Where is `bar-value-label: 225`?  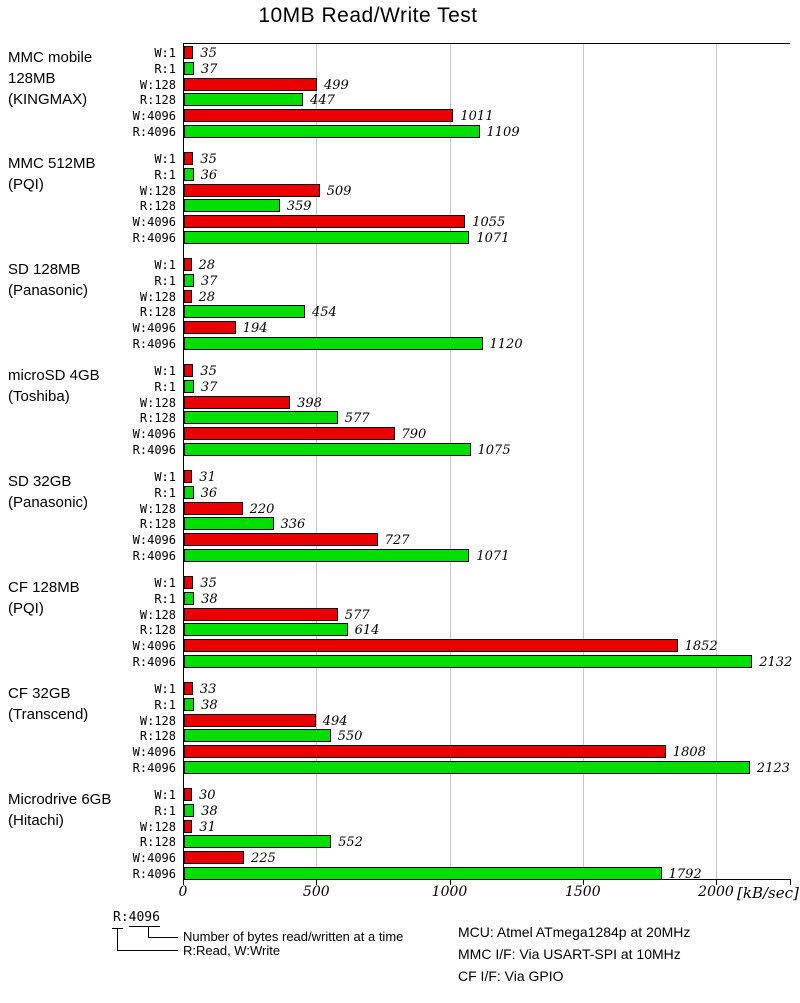
bar-value-label: 225 is located at coordinates (263, 859).